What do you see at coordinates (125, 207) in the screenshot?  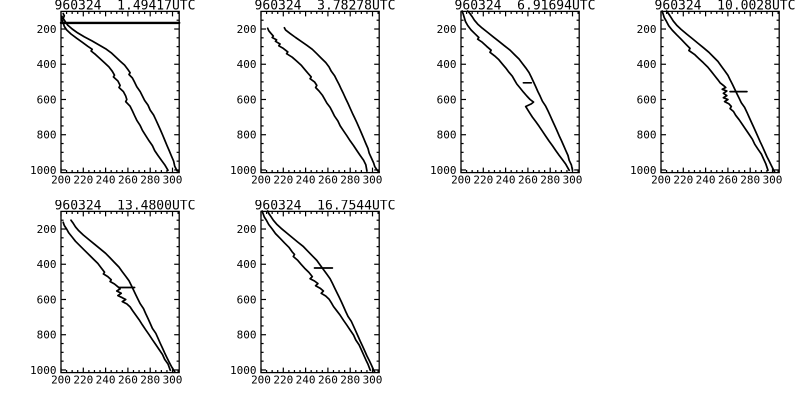 I see `plot-title: 960324 13.4800UTC` at bounding box center [125, 207].